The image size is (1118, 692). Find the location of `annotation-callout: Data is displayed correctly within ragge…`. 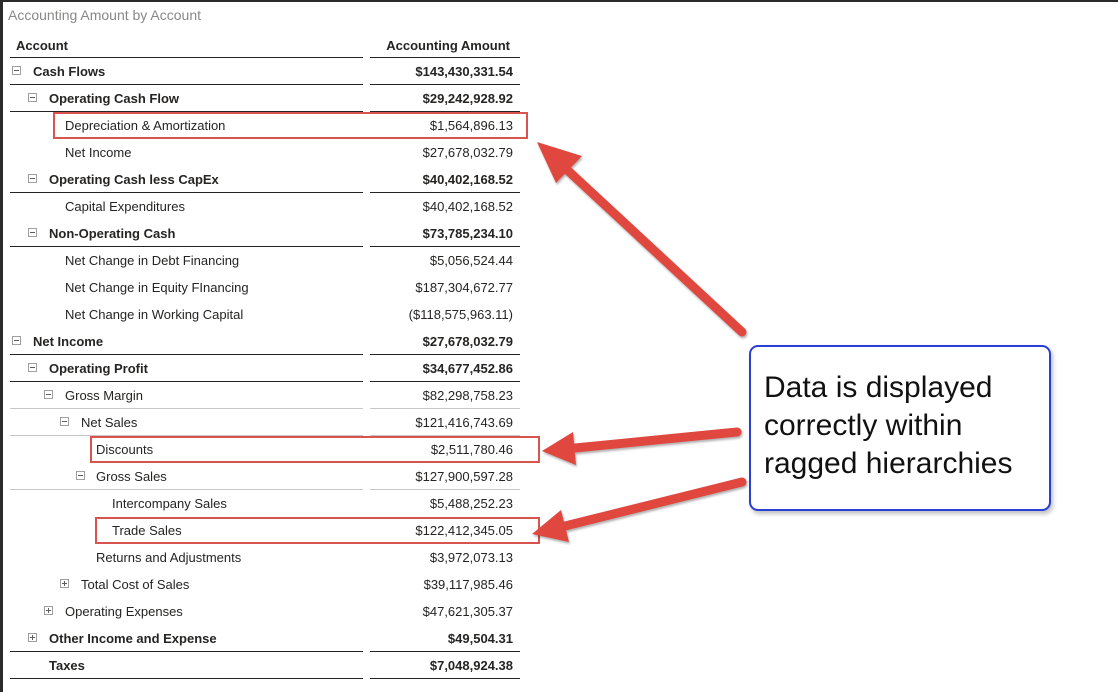

annotation-callout: Data is displayed correctly within ragge… is located at coordinates (900, 428).